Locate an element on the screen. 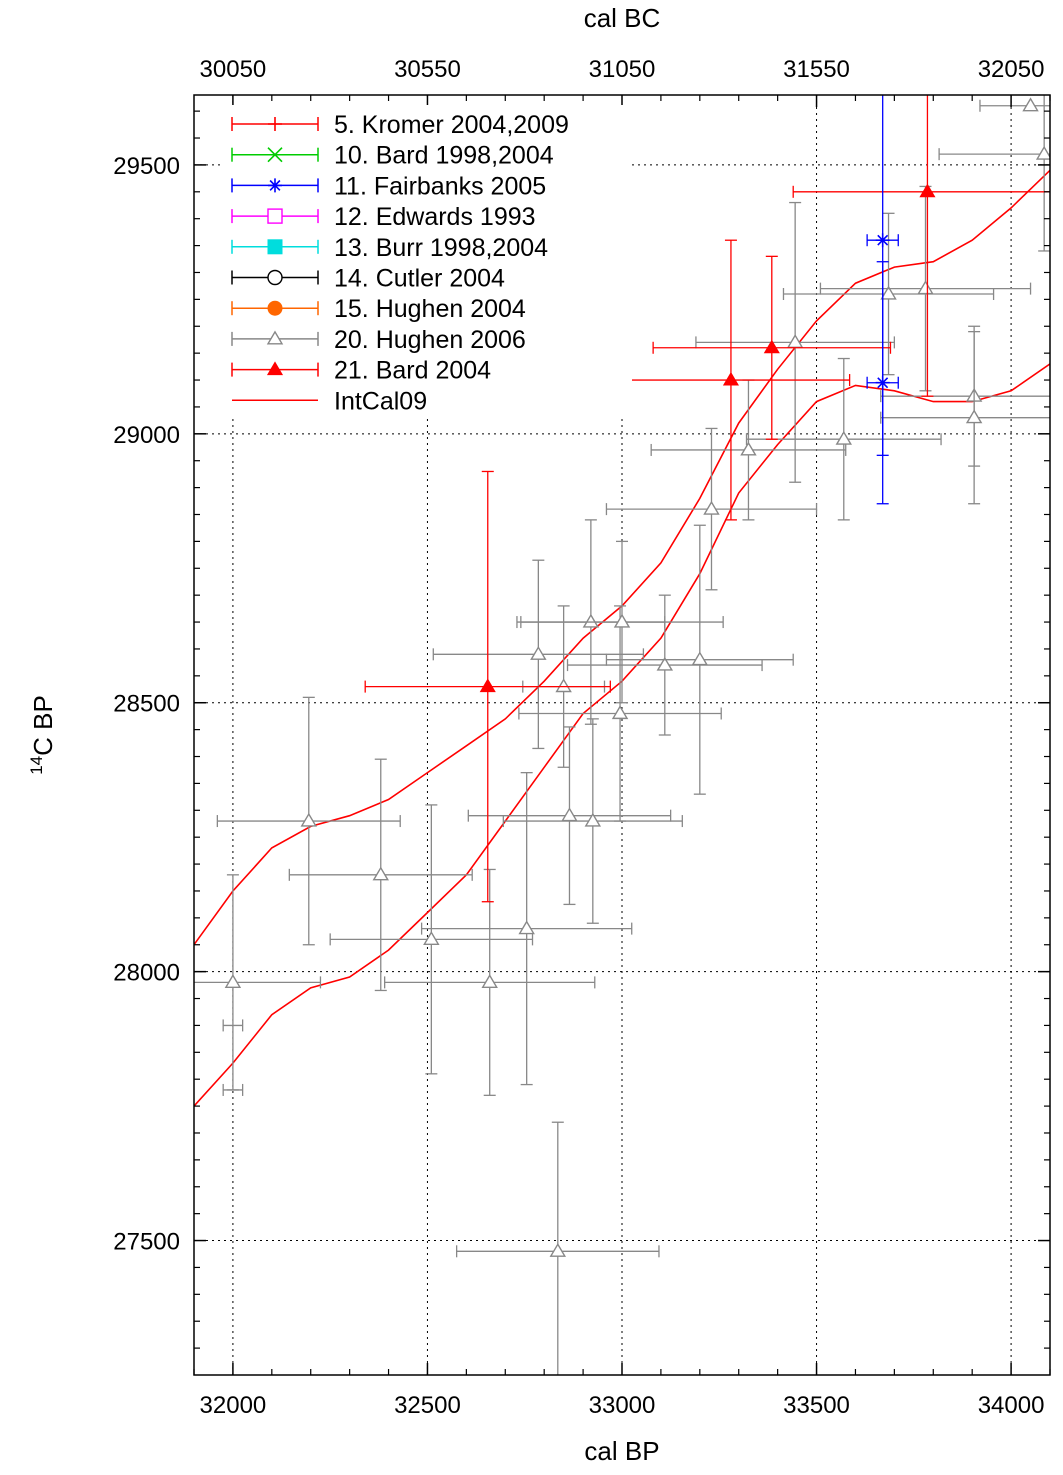  plus-marker is located at coordinates (275, 124).